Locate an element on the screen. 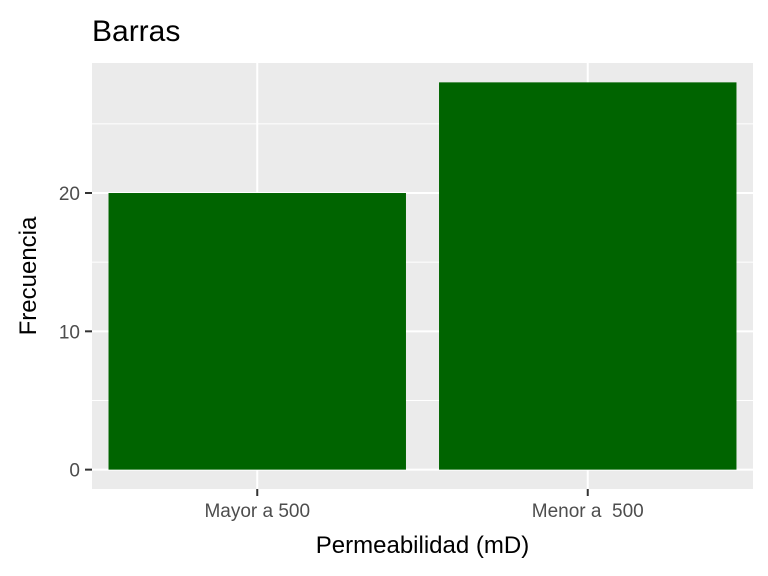  x-axis: Mayor a 500 Menor a 500 is located at coordinates (424, 505).